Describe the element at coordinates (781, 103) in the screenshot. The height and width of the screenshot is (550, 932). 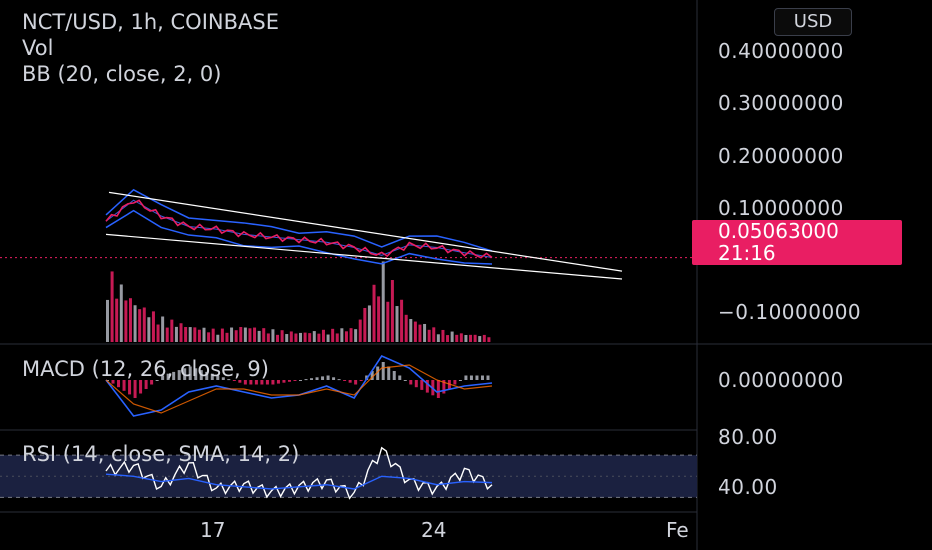
I see `price-tick: 0.30000000` at that location.